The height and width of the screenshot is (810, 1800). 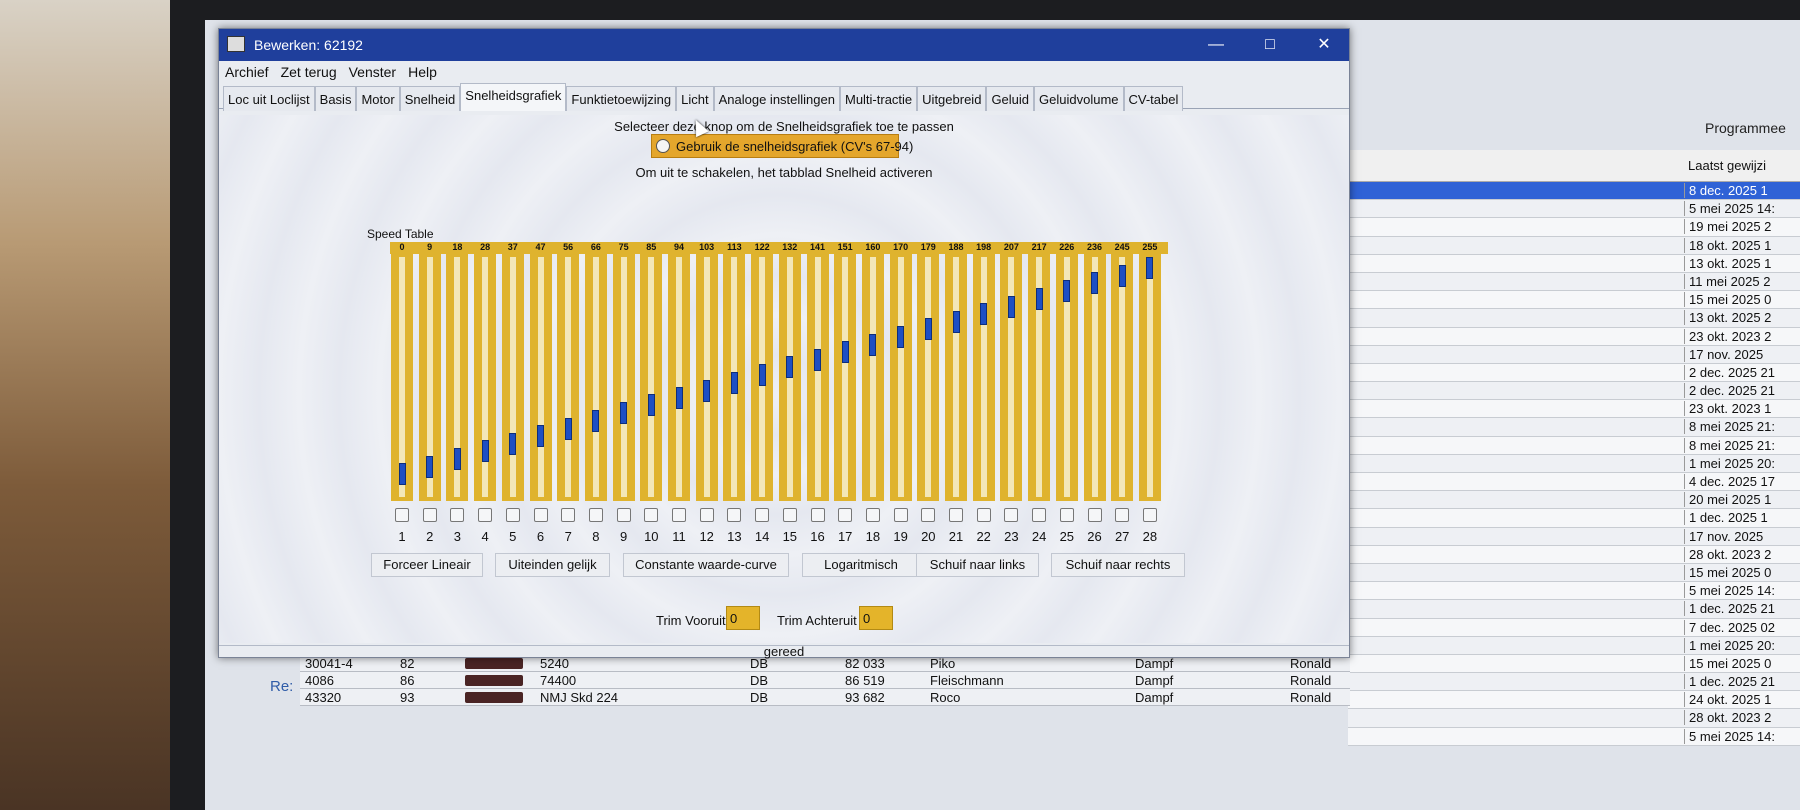 What do you see at coordinates (1574, 227) in the screenshot?
I see `table-row: 19 mei 2025 2` at bounding box center [1574, 227].